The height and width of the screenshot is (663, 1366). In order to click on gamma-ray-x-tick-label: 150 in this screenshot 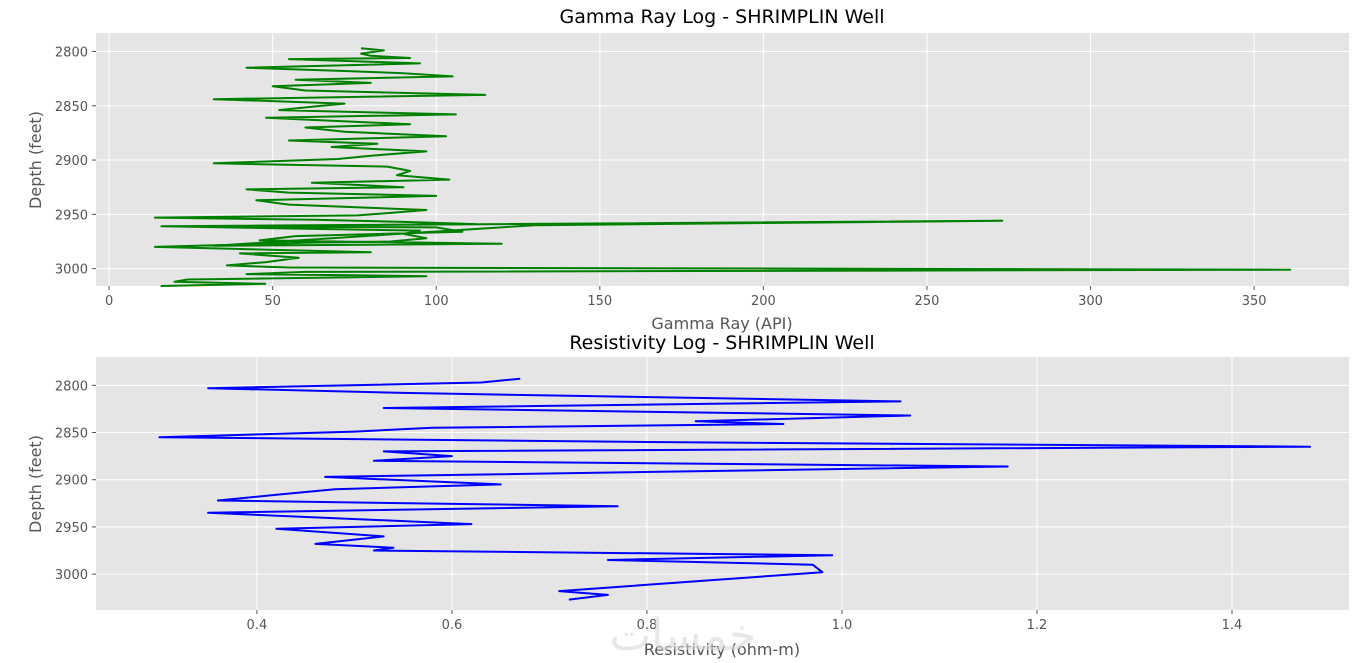, I will do `click(599, 301)`.